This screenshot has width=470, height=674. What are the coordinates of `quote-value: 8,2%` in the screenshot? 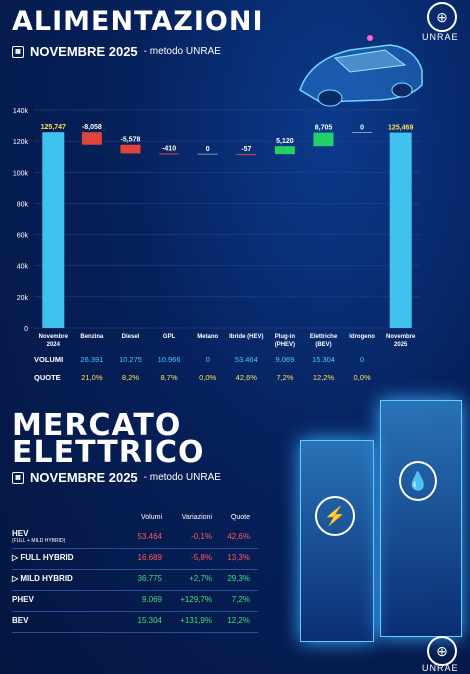 It's located at (130, 377).